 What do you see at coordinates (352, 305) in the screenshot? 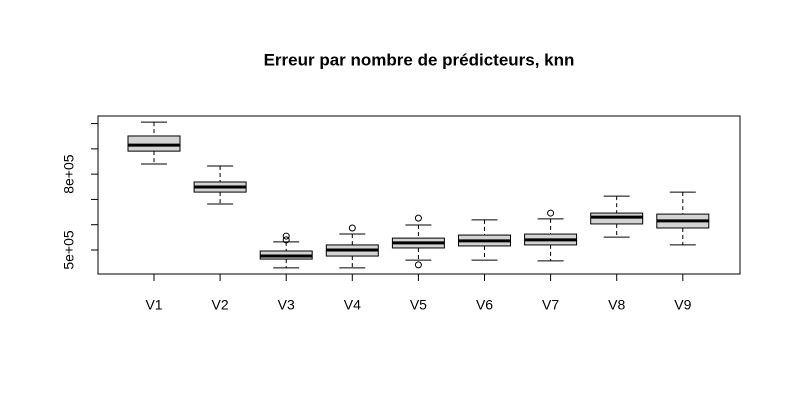
I see `x-tick-label: V4` at bounding box center [352, 305].